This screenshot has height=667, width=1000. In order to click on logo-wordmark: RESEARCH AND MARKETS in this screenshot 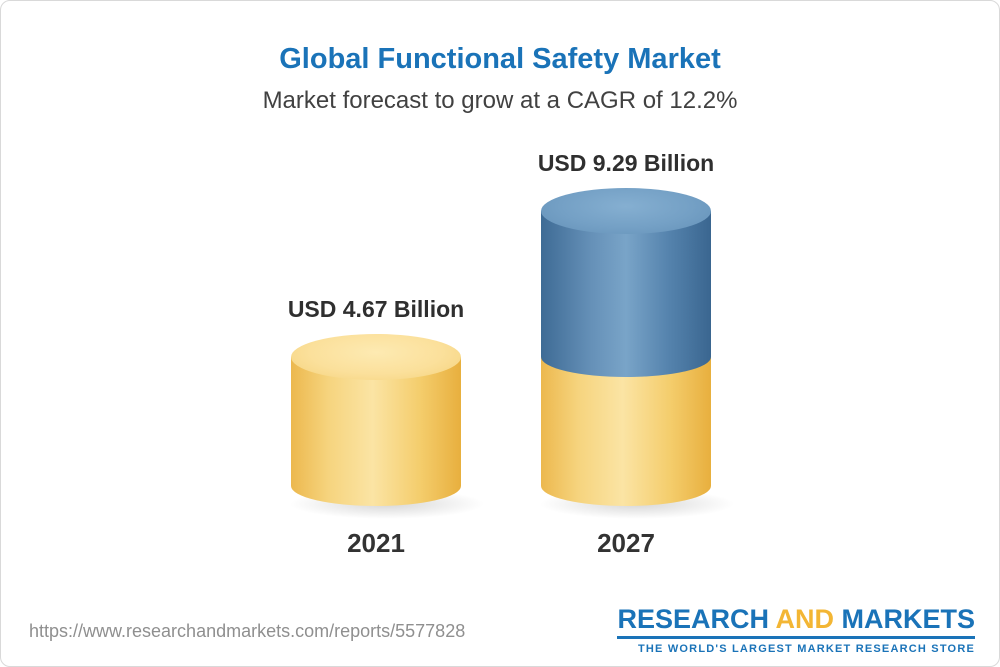, I will do `click(796, 619)`.